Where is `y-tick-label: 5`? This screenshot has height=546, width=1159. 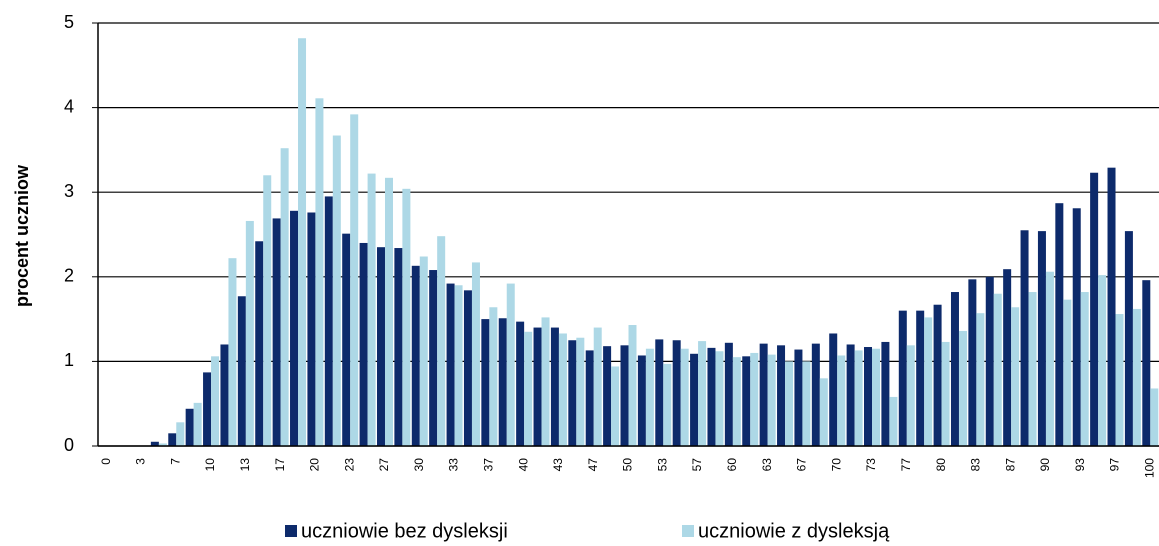 y-tick-label: 5 is located at coordinates (69, 22).